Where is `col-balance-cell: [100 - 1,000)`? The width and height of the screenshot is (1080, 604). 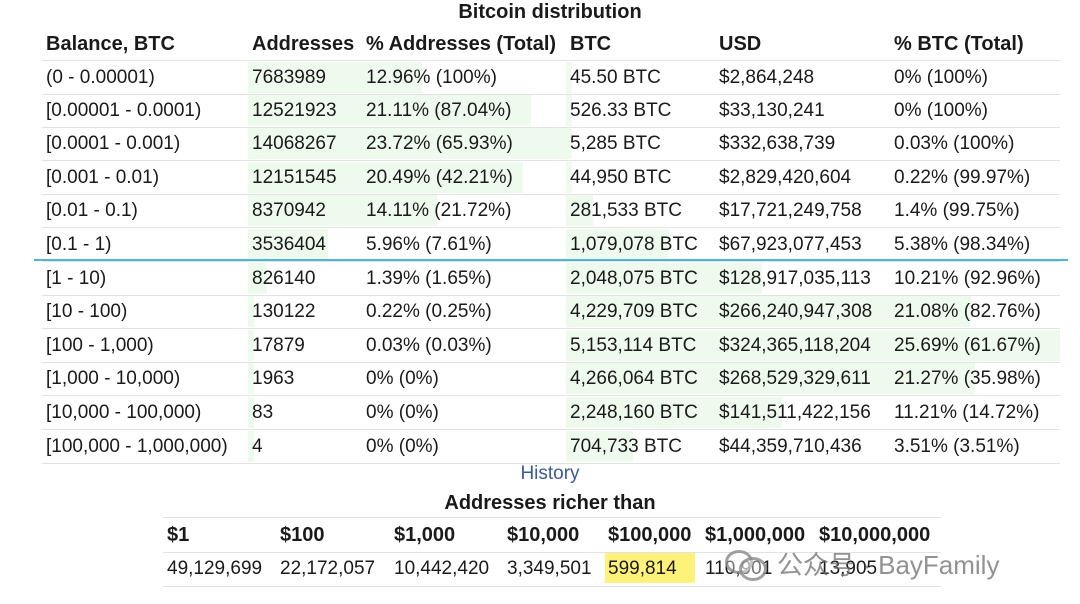 col-balance-cell: [100 - 1,000) is located at coordinates (100, 345).